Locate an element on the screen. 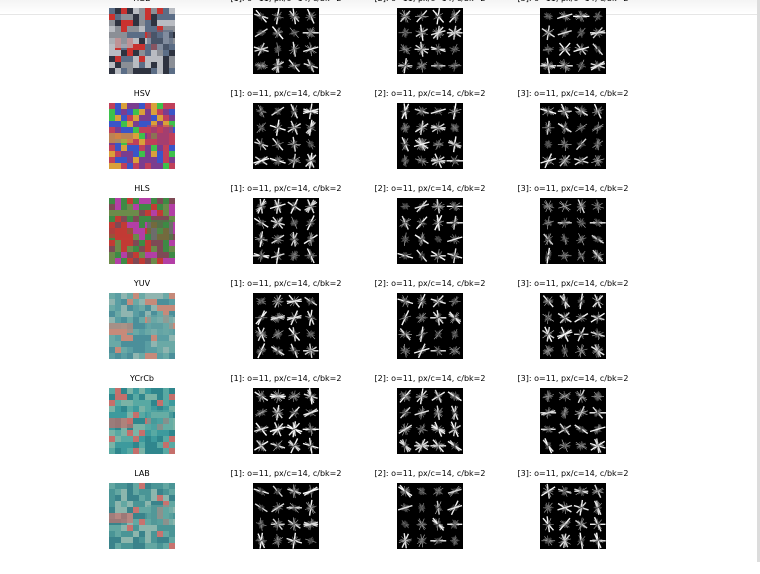  channel-cell: YUV is located at coordinates (142, 331).